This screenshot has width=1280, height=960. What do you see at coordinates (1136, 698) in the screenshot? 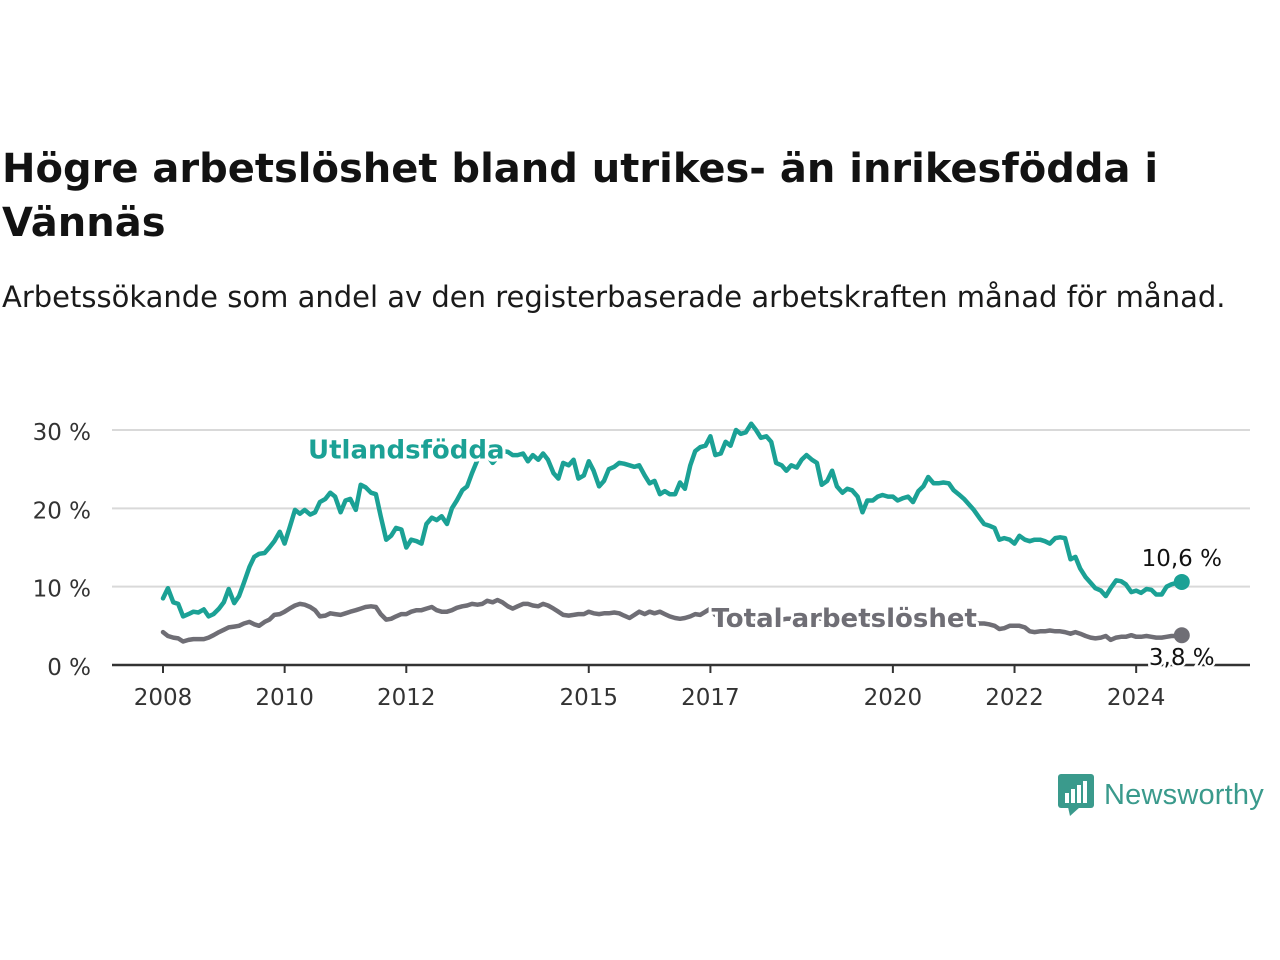
I see `x-tick-label: 2024` at bounding box center [1136, 698].